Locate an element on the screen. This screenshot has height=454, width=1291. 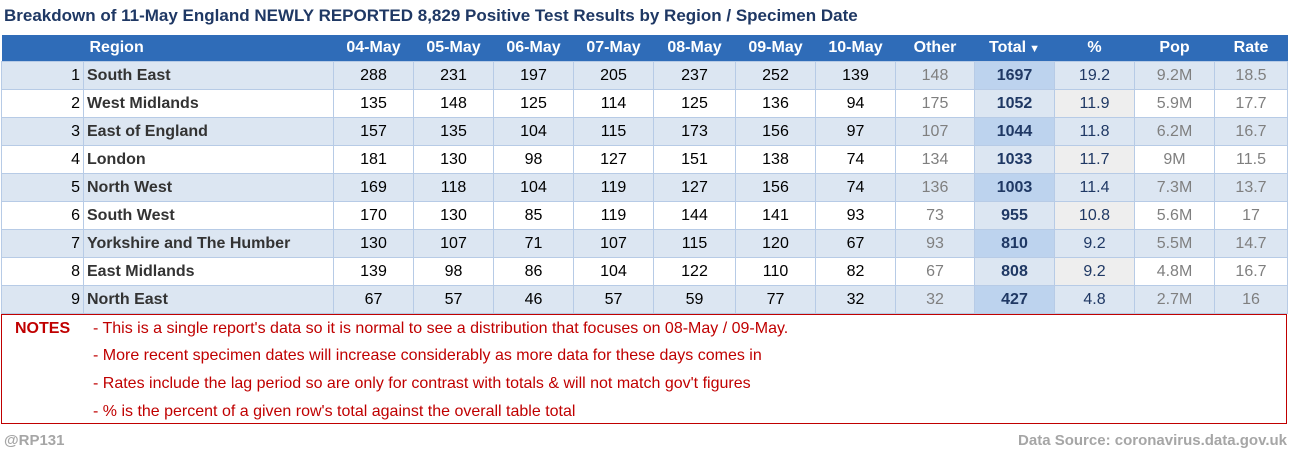
value-cell-06-may: 197 is located at coordinates (533, 75).